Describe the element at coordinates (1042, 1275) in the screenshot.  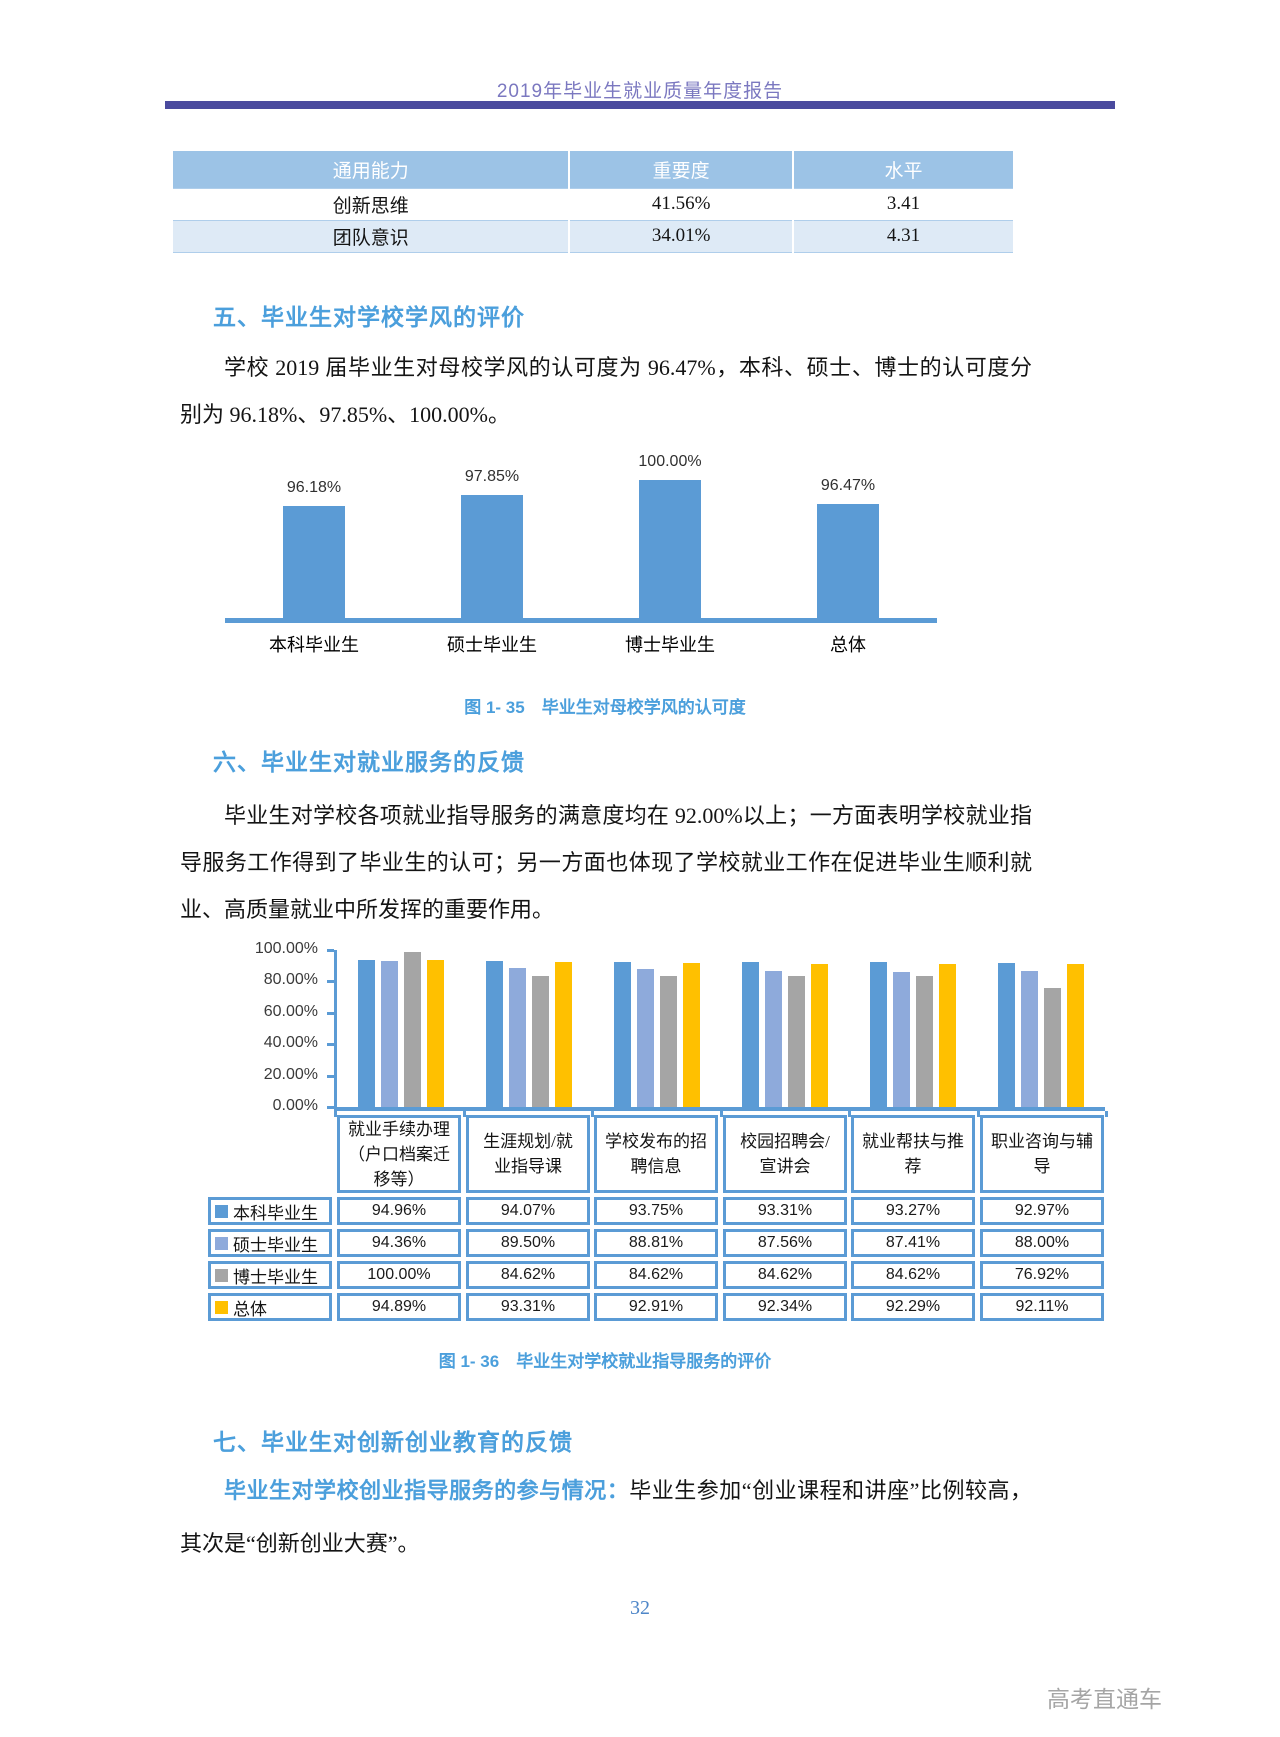
I see `value-cell: 76.92%` at that location.